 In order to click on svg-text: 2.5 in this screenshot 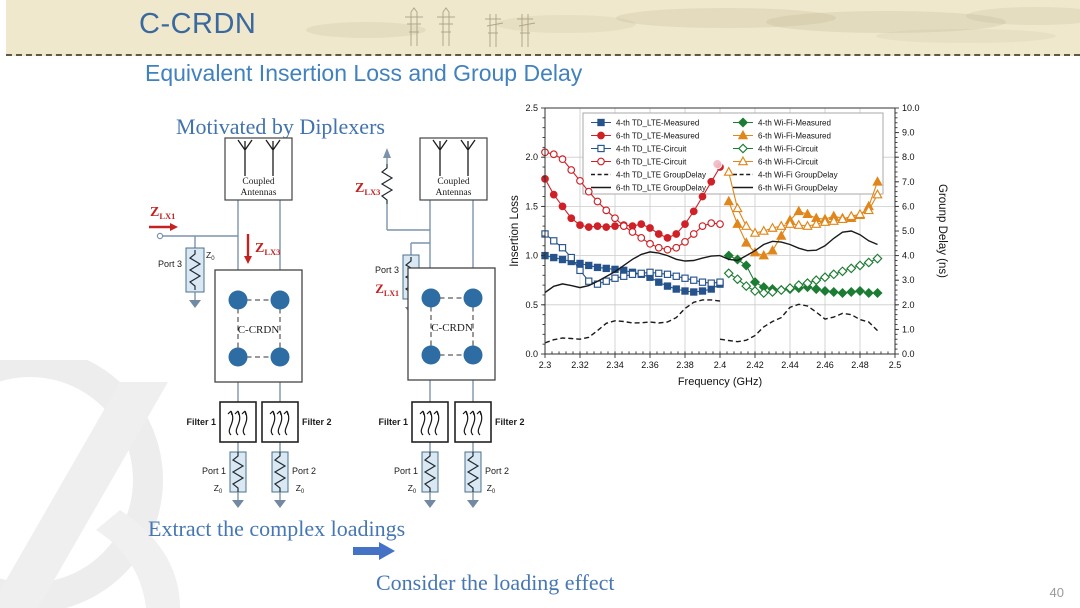, I will do `click(895, 365)`.